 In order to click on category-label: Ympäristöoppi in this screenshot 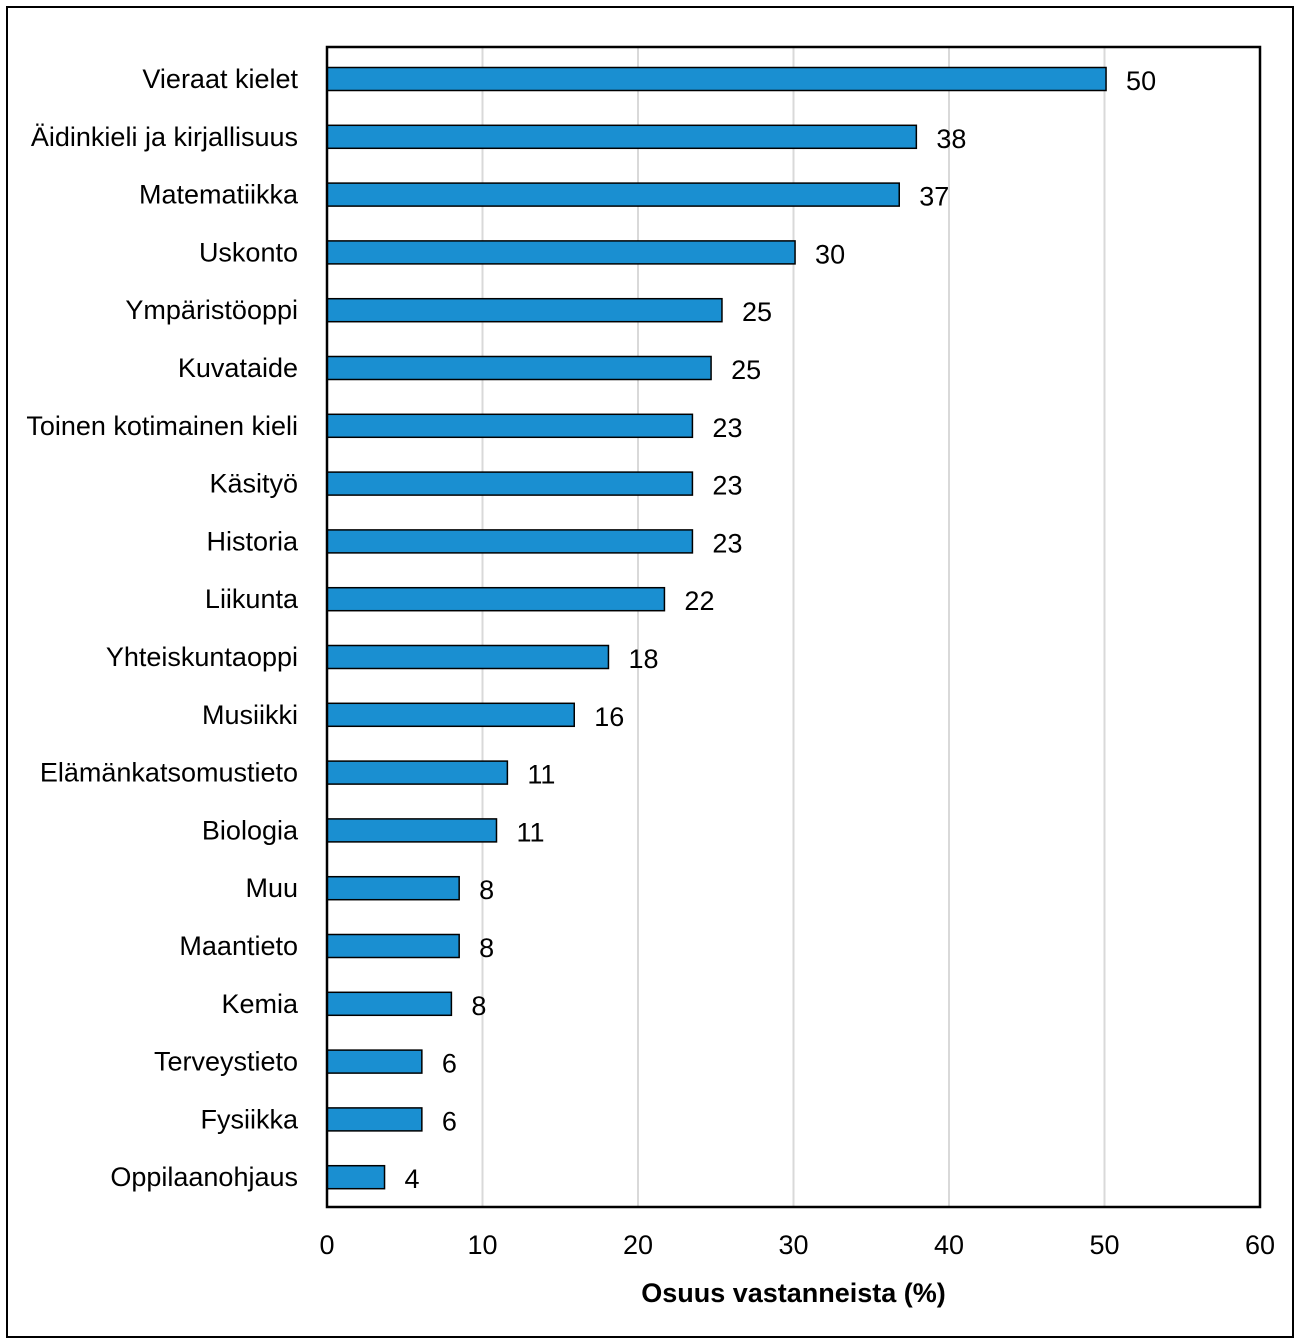, I will do `click(211, 310)`.